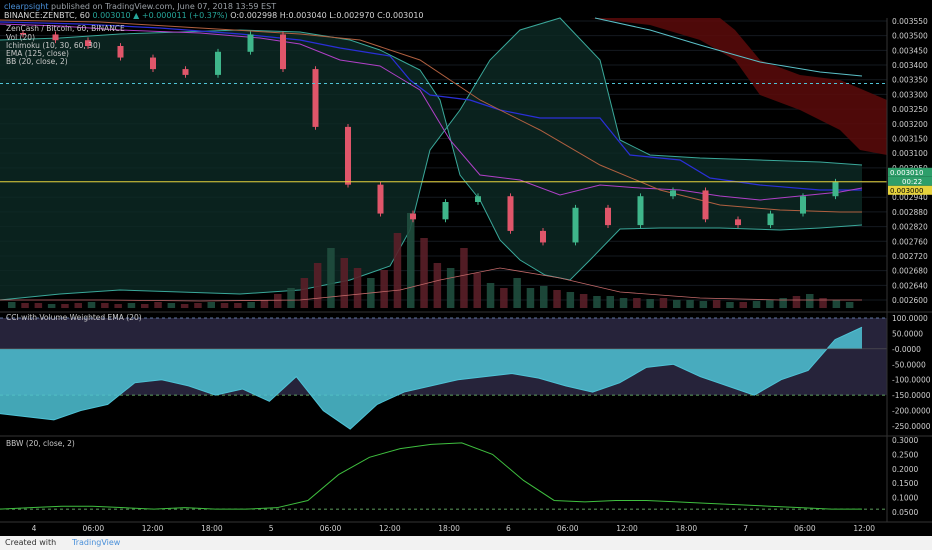 The width and height of the screenshot is (932, 550). Describe the element at coordinates (910, 197) in the screenshot. I see `price-tick-label: 0.002940` at that location.